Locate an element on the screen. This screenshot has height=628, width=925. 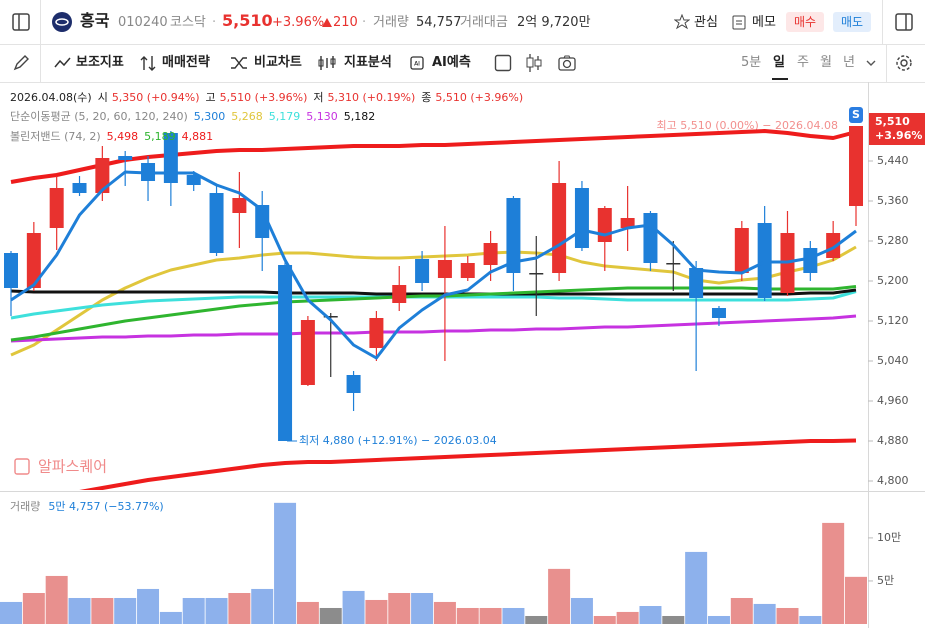
period: 5분 is located at coordinates (751, 62).